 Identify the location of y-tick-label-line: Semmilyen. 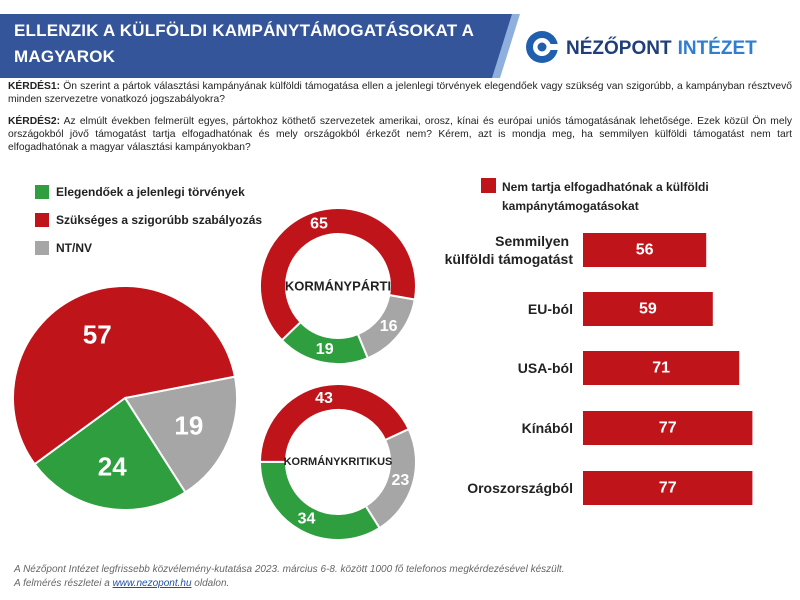
(534, 241).